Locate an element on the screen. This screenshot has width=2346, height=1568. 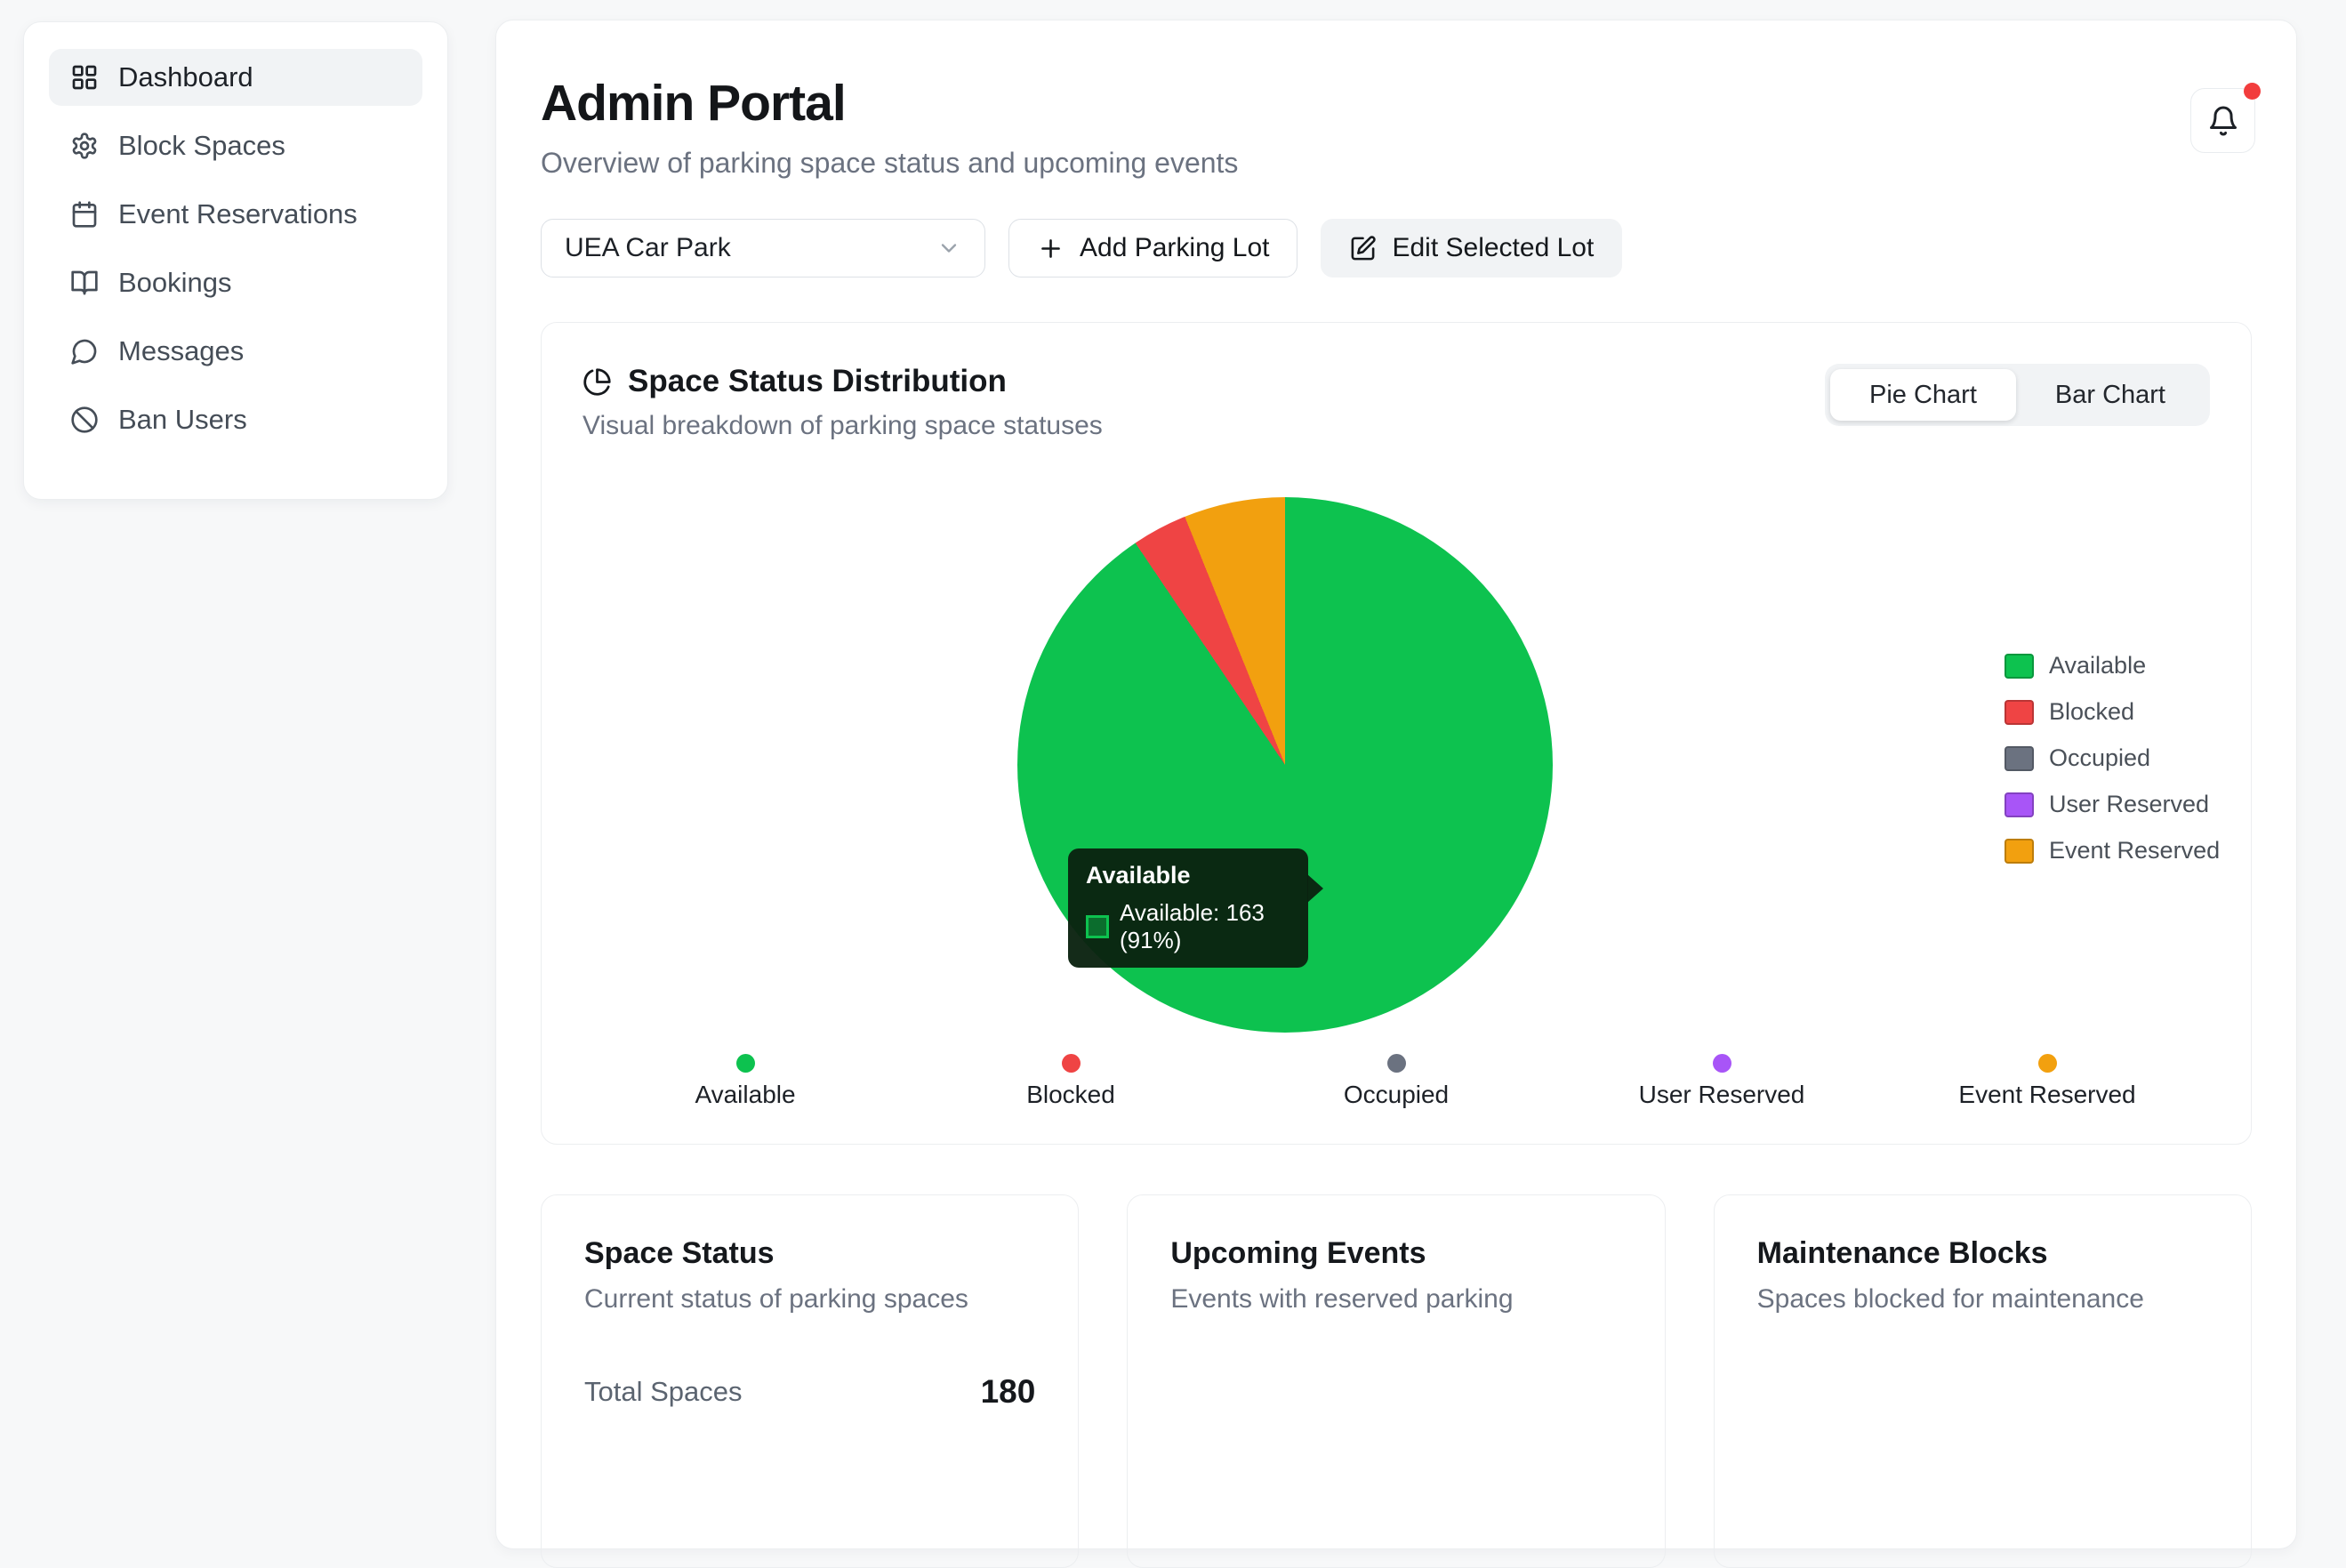
chart-tooltip: Available Available: 163 (91%) is located at coordinates (1196, 908).